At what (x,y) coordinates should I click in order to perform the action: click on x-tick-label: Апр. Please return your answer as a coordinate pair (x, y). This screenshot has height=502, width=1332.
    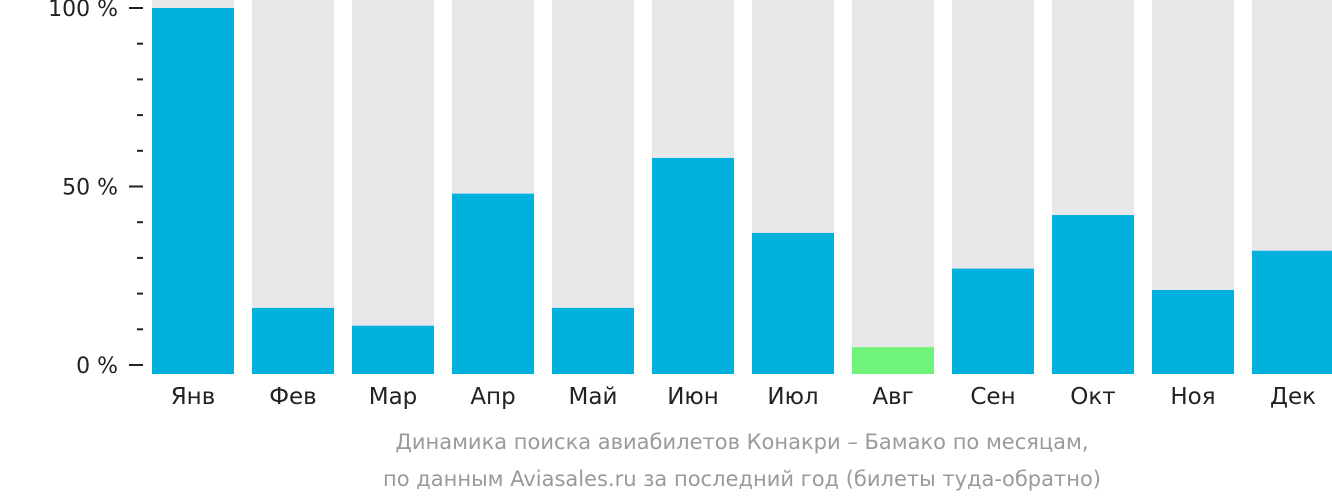
    Looking at the image, I should click on (492, 397).